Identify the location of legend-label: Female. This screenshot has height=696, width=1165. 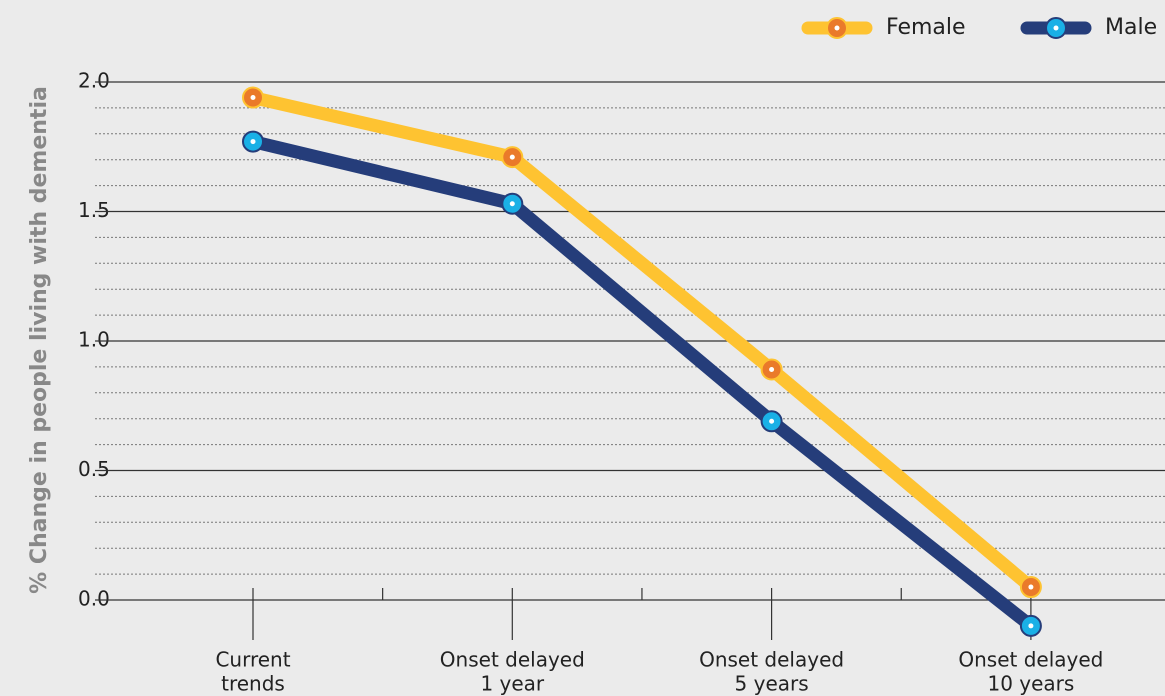
(926, 27).